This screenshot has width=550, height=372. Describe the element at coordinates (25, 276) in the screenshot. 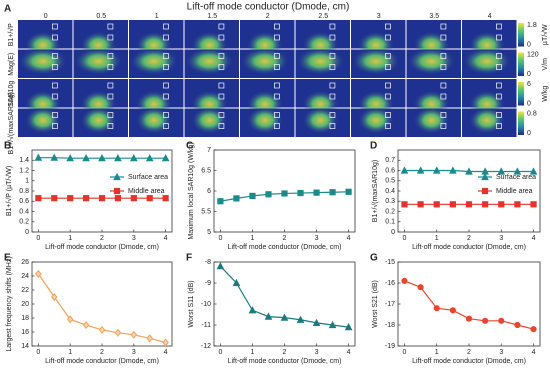

I see `y-tick-label: 24` at that location.